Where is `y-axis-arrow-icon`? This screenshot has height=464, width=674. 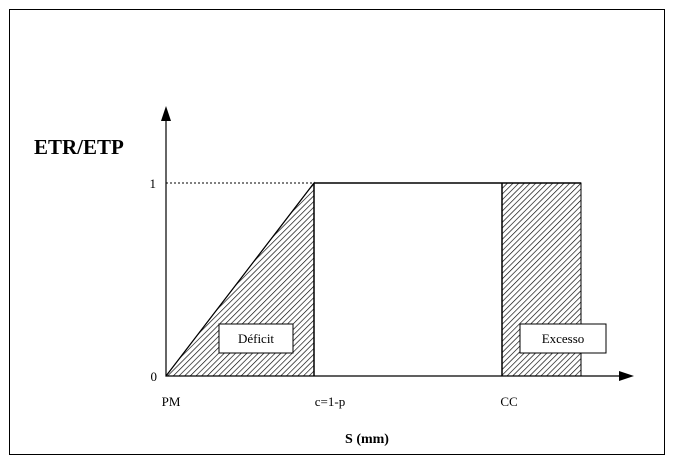 y-axis-arrow-icon is located at coordinates (166, 113).